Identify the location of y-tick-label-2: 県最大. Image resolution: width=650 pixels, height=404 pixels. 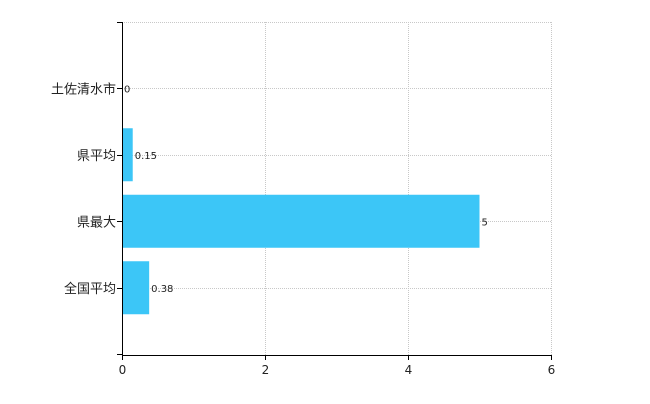
(96, 222).